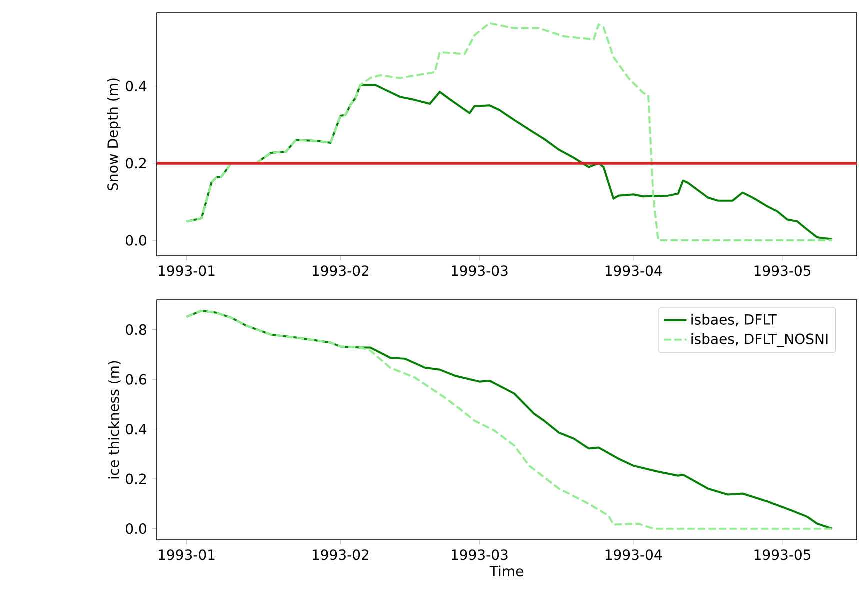 The width and height of the screenshot is (859, 598). I want to click on y-tick-label: 0.6, so click(136, 379).